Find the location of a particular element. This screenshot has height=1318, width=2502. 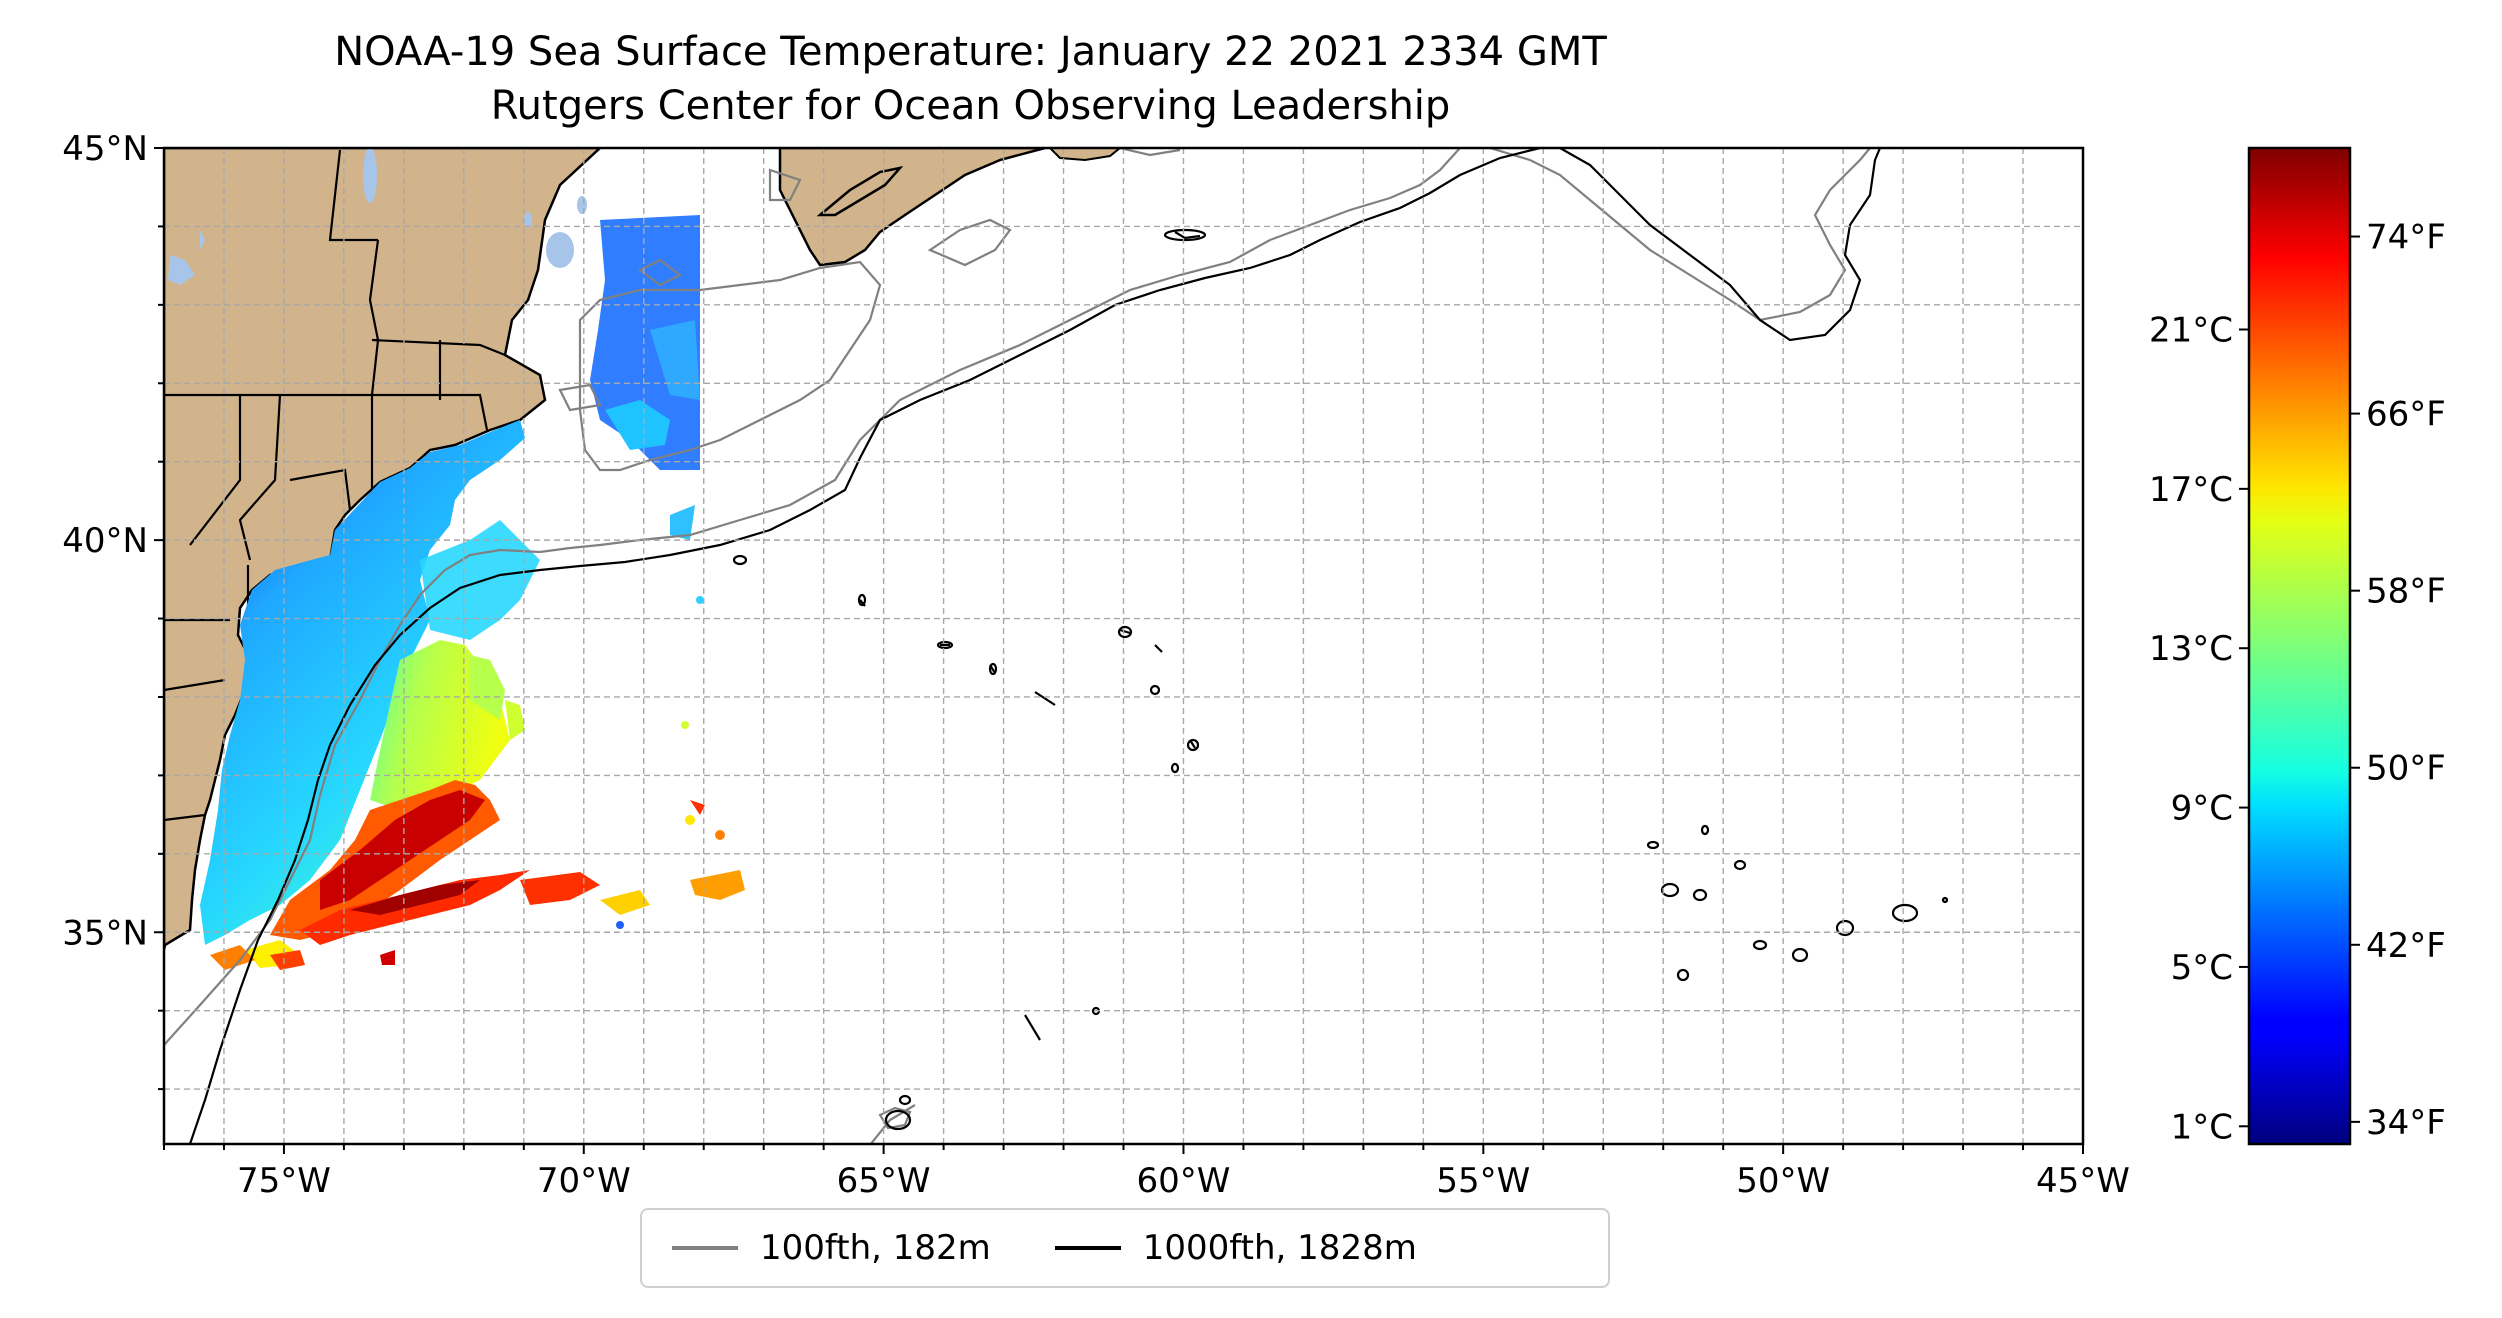

colorbar-fahrenheit-axis: 34°F 42°F 50°F 58°F 66°F 74°F is located at coordinates (2398, 680).